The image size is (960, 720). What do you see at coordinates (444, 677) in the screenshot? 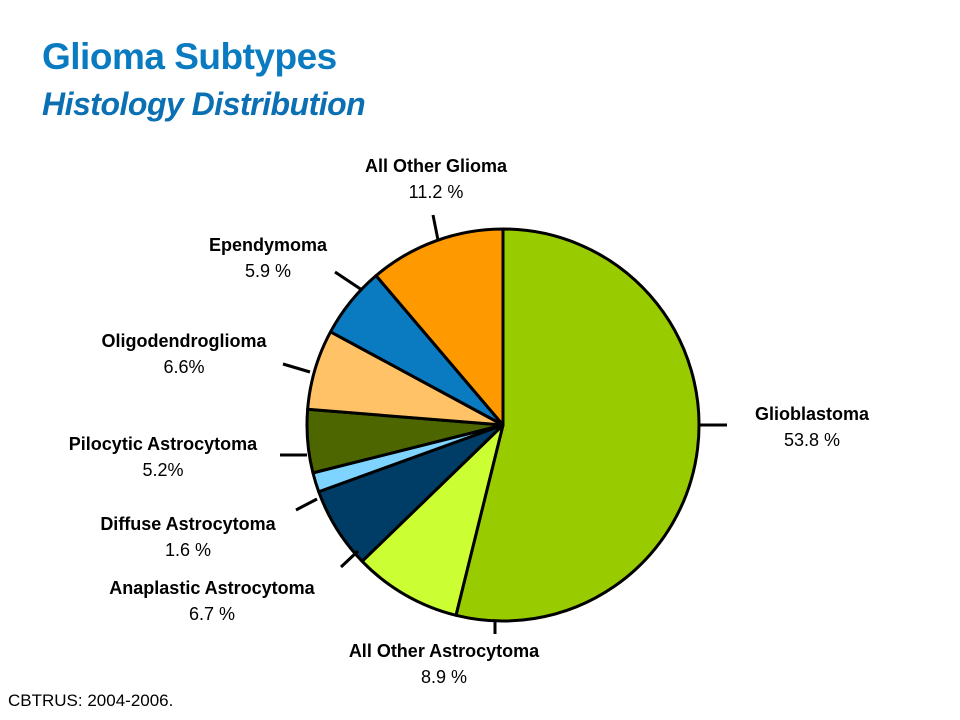
I see `slice-value-all-other-astrocytoma: 8.9 %` at bounding box center [444, 677].